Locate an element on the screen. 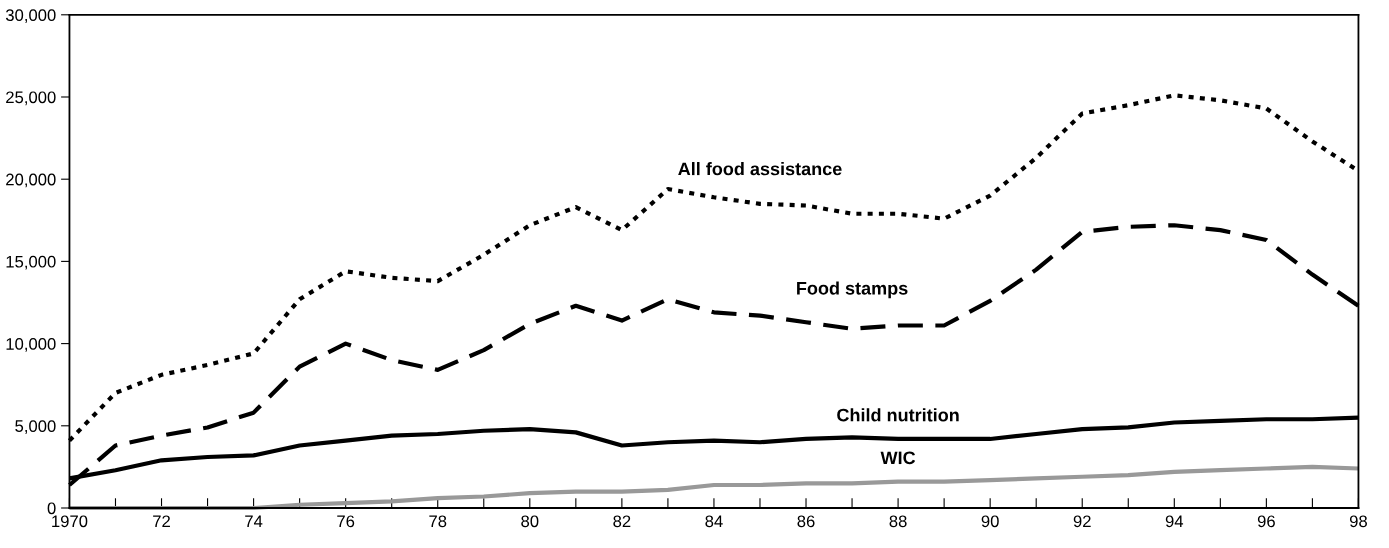  series-label: Food stamps is located at coordinates (852, 290).